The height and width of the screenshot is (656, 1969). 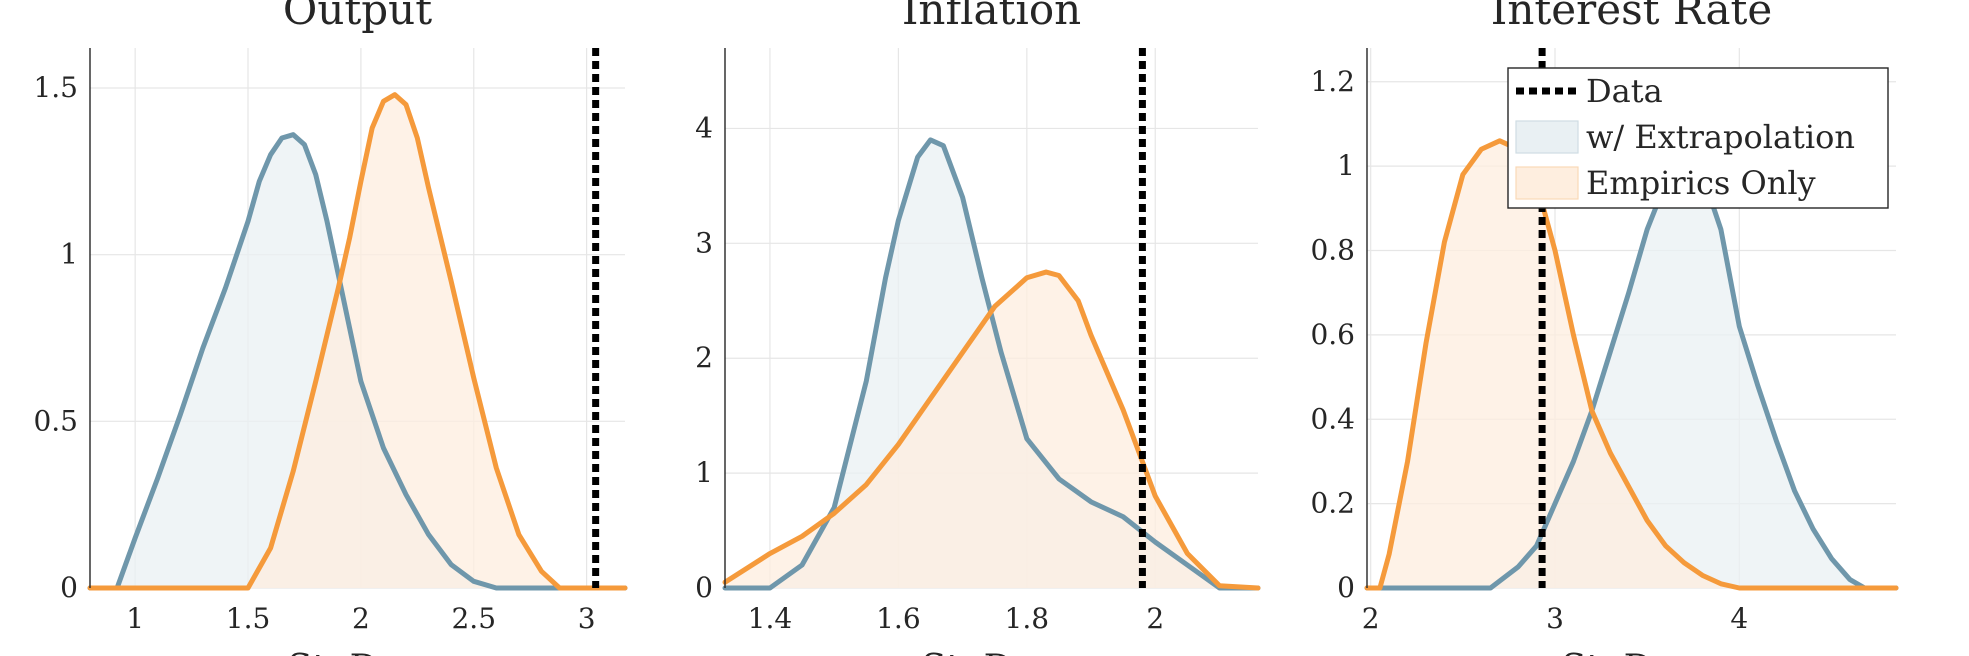 What do you see at coordinates (55, 420) in the screenshot?
I see `y-tick-label: 0.5` at bounding box center [55, 420].